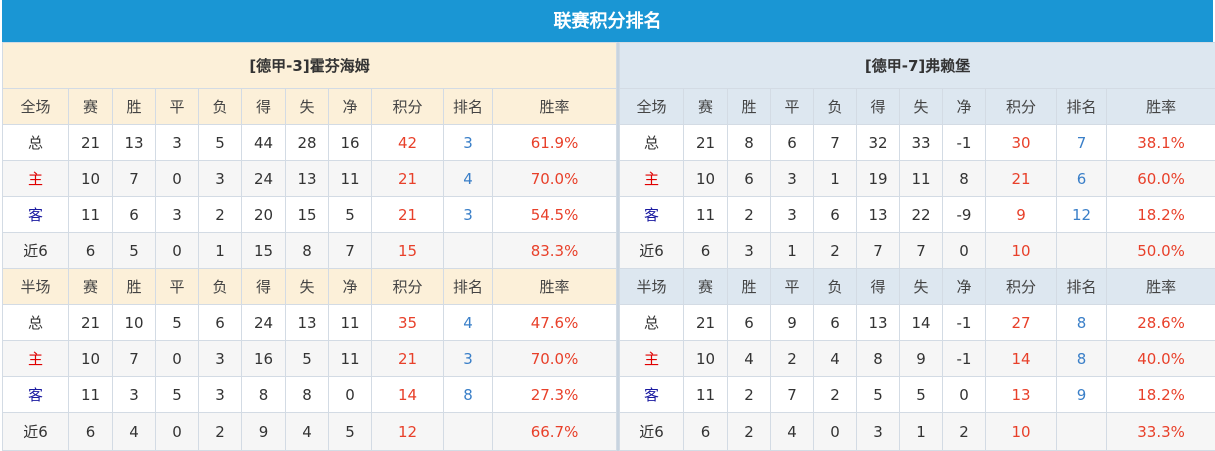 The height and width of the screenshot is (451, 1215). Describe the element at coordinates (964, 215) in the screenshot. I see `cell-goal-diff: -9` at that location.